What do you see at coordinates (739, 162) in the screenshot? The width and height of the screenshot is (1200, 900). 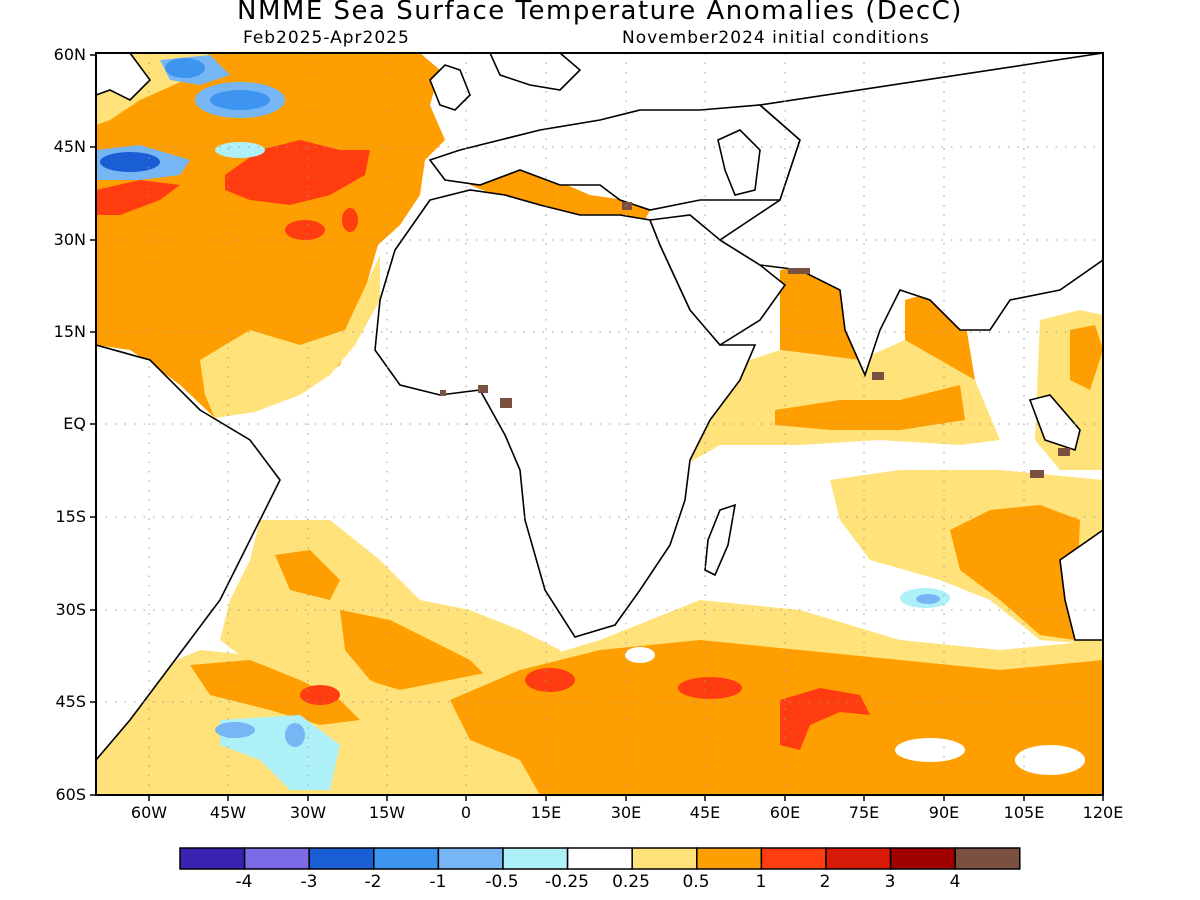 I see `caspian` at bounding box center [739, 162].